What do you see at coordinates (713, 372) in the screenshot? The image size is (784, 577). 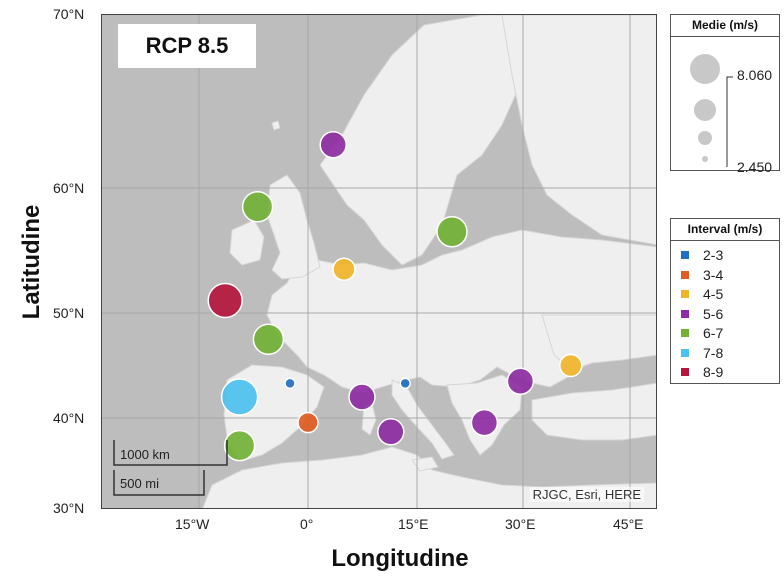 I see `interval-label: 8-9` at bounding box center [713, 372].